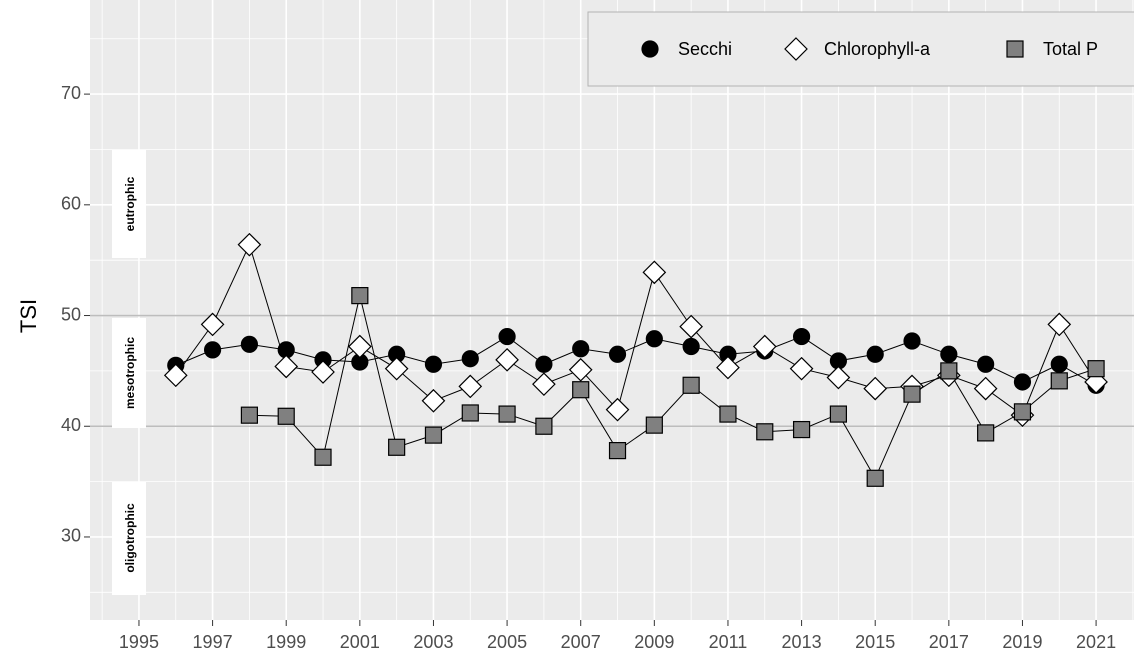 The image size is (1134, 659). I want to click on y-tick-label: 30, so click(71, 536).